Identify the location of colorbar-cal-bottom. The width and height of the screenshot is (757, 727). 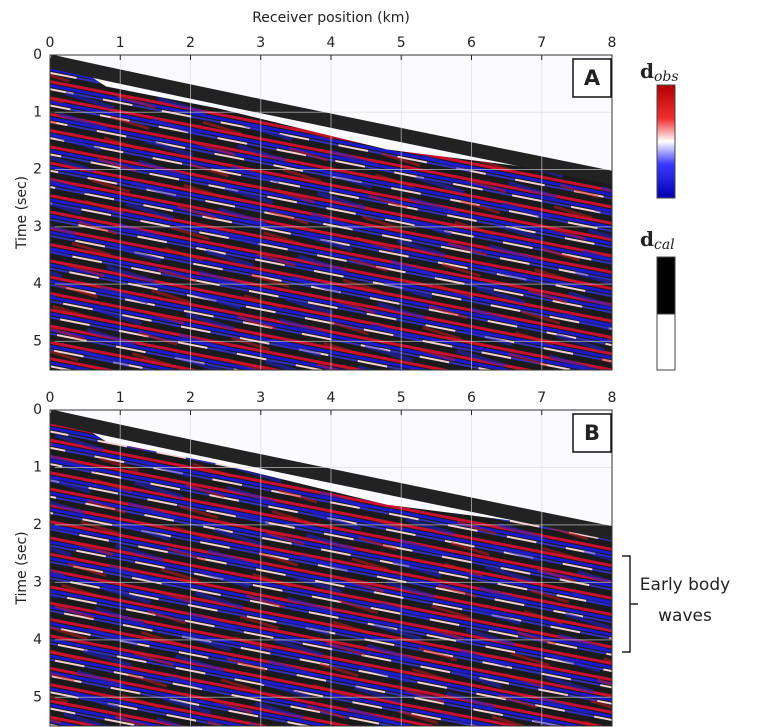
(666, 342).